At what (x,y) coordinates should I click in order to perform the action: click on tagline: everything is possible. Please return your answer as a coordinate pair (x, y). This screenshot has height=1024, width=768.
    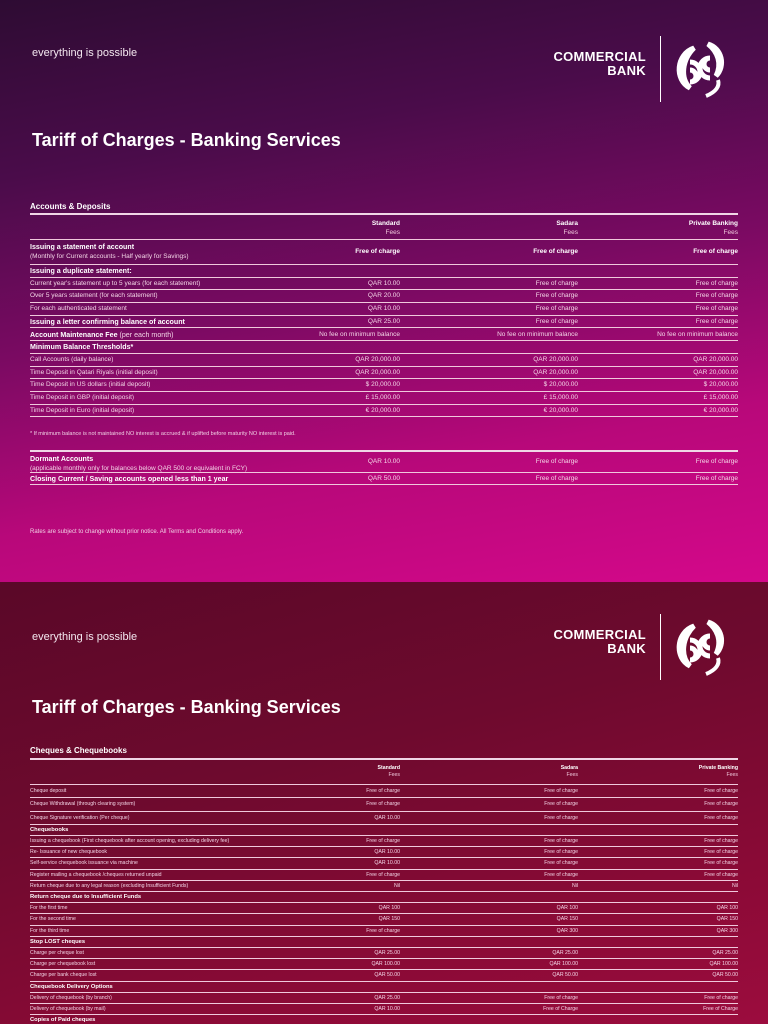
    Looking at the image, I should click on (85, 637).